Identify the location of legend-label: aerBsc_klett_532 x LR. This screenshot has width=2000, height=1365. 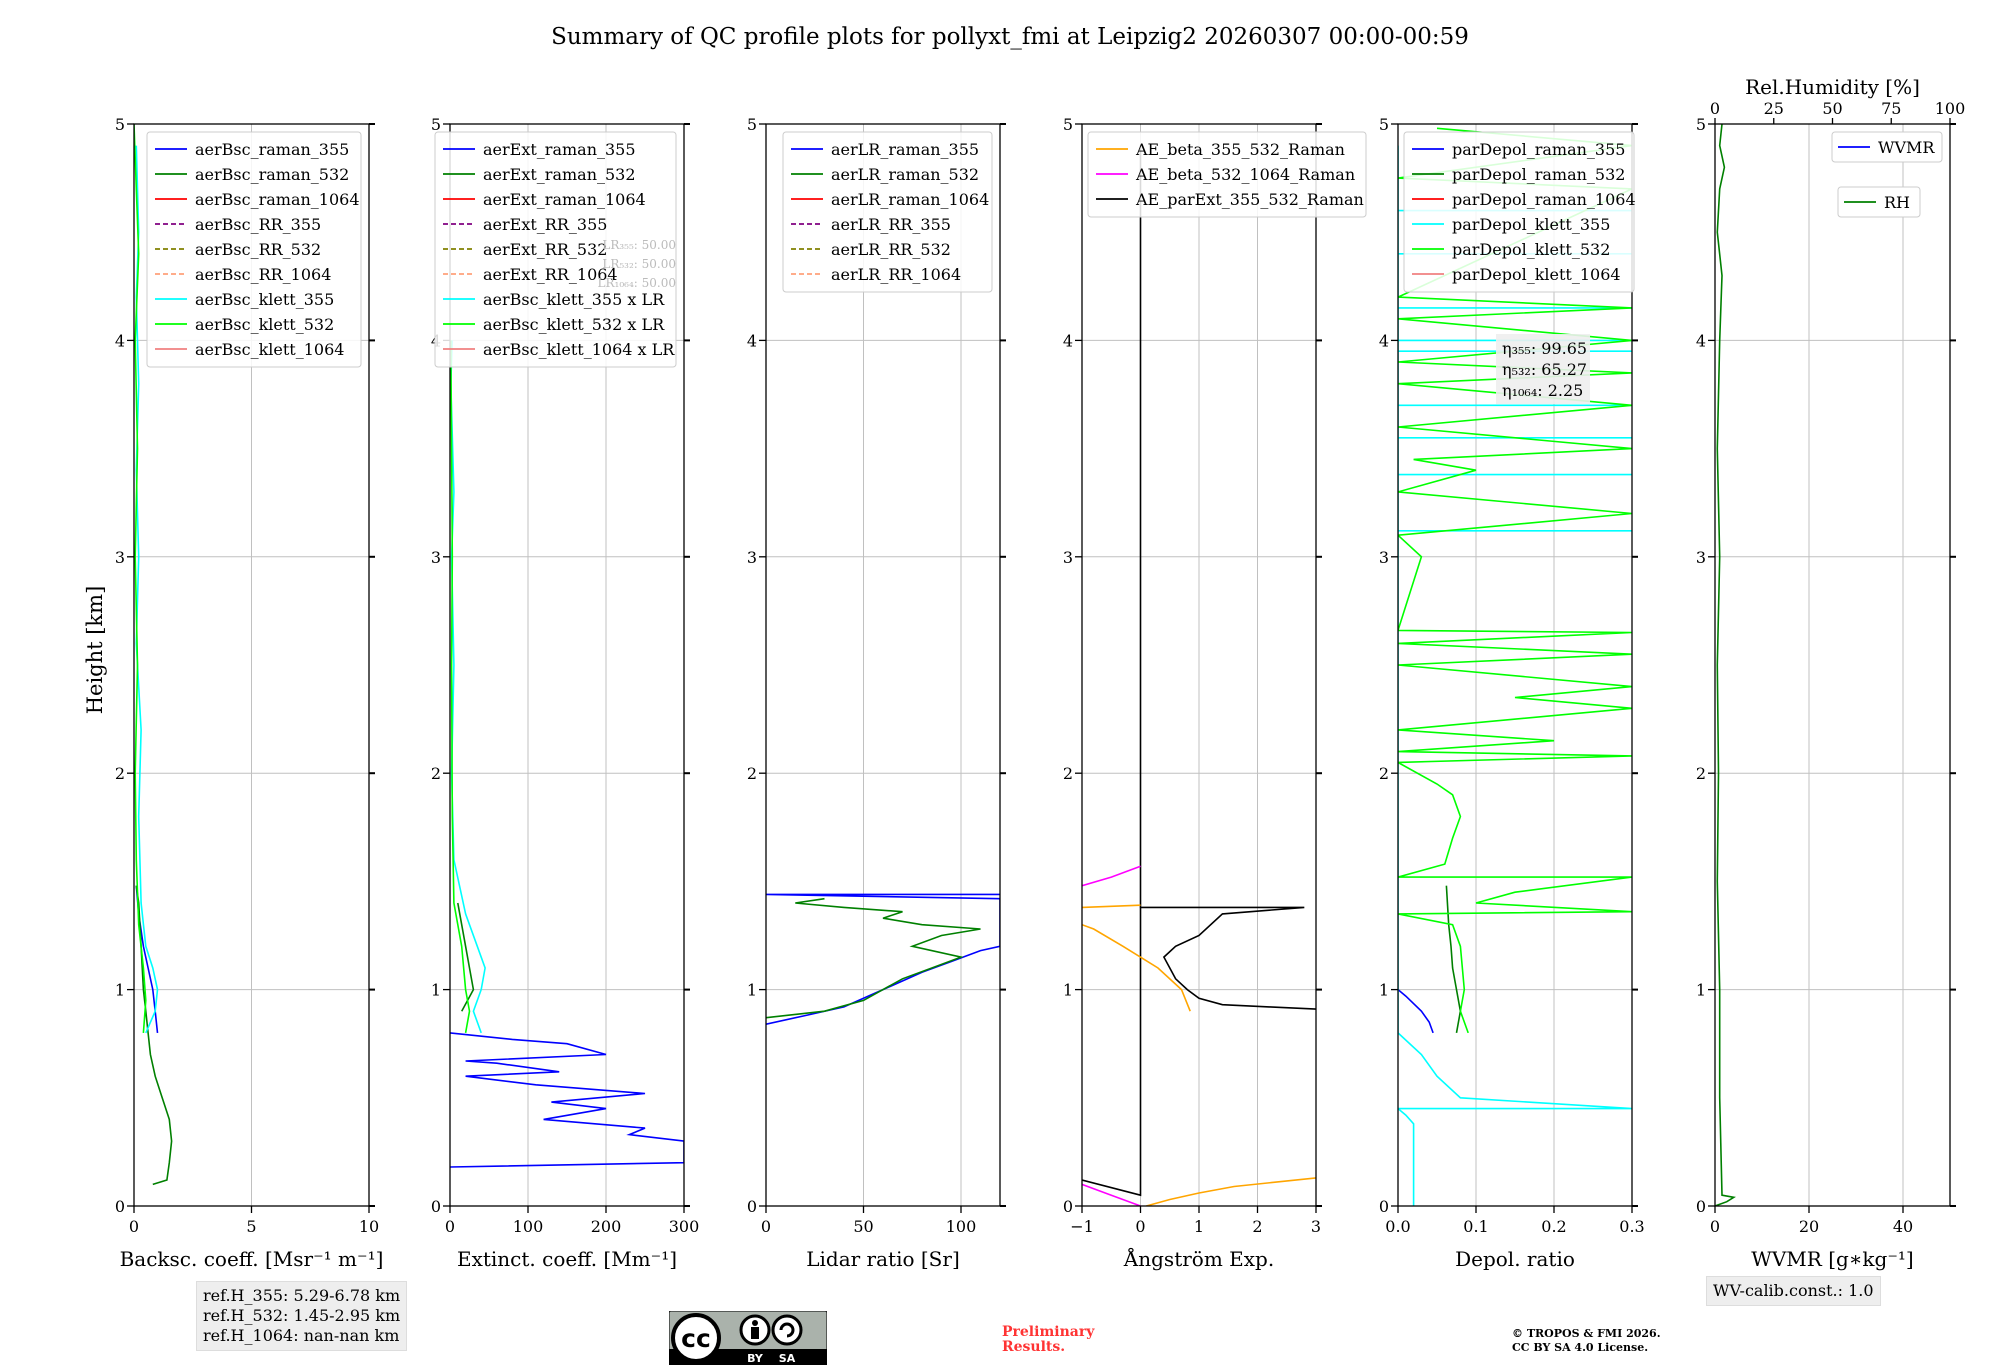
(574, 324).